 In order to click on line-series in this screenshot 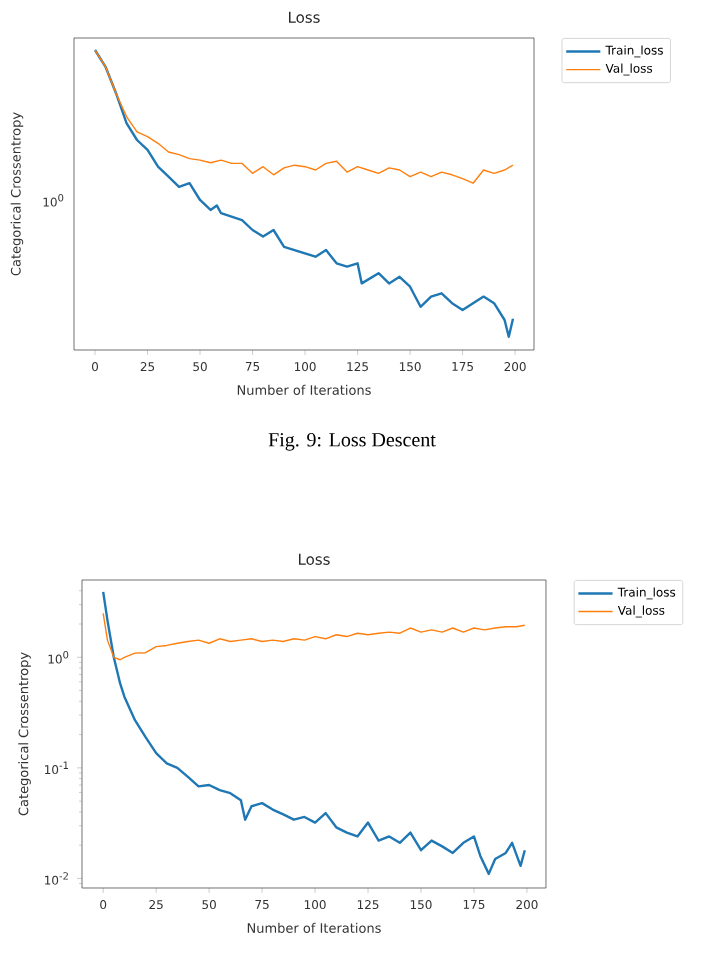, I will do `click(314, 636)`.